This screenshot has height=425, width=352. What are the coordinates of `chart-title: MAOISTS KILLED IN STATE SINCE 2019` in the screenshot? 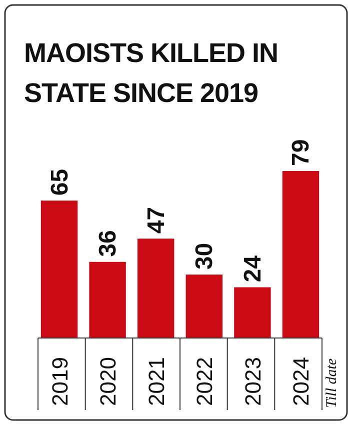 It's located at (151, 73).